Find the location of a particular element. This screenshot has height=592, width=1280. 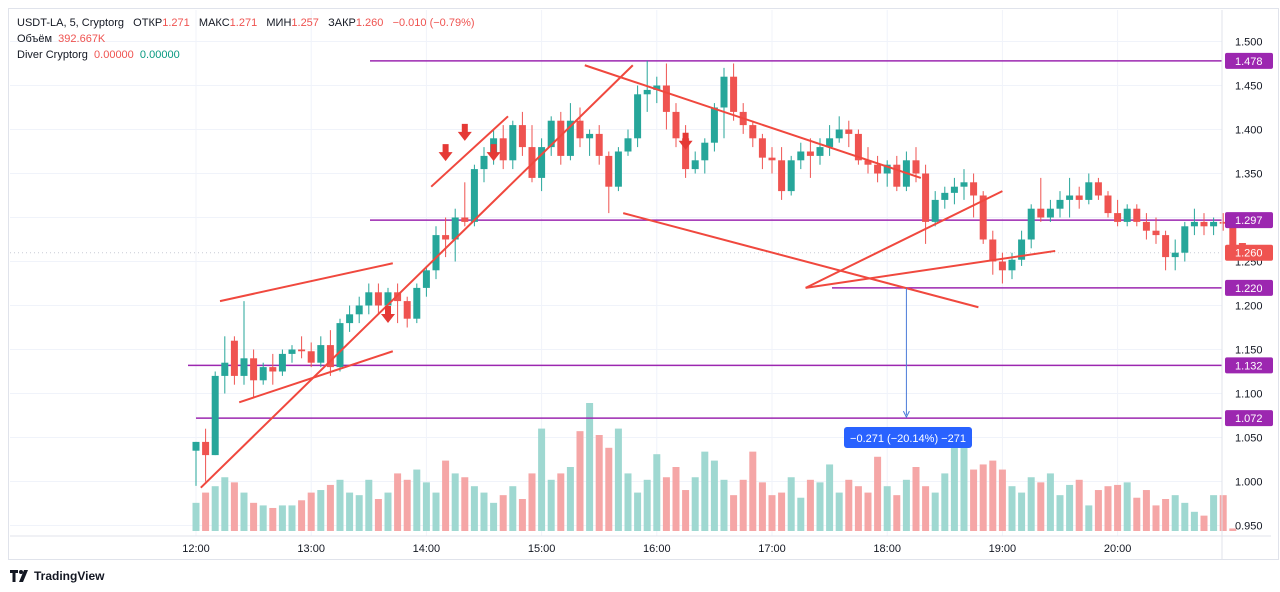

legend-volume: Объём 392.667K is located at coordinates (61, 39).